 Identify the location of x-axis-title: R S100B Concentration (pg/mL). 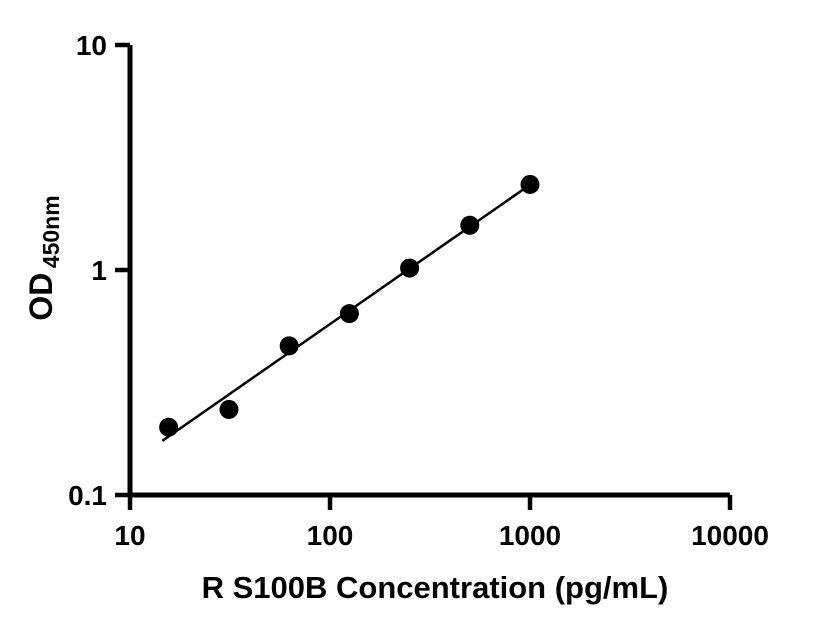
(435, 587).